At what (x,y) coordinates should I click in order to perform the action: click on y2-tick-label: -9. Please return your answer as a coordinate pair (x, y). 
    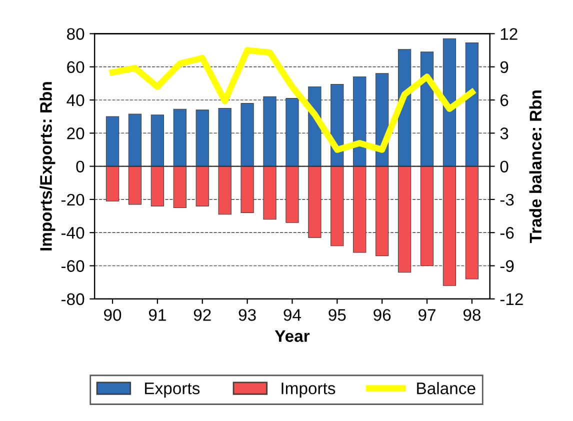
    Looking at the image, I should click on (507, 266).